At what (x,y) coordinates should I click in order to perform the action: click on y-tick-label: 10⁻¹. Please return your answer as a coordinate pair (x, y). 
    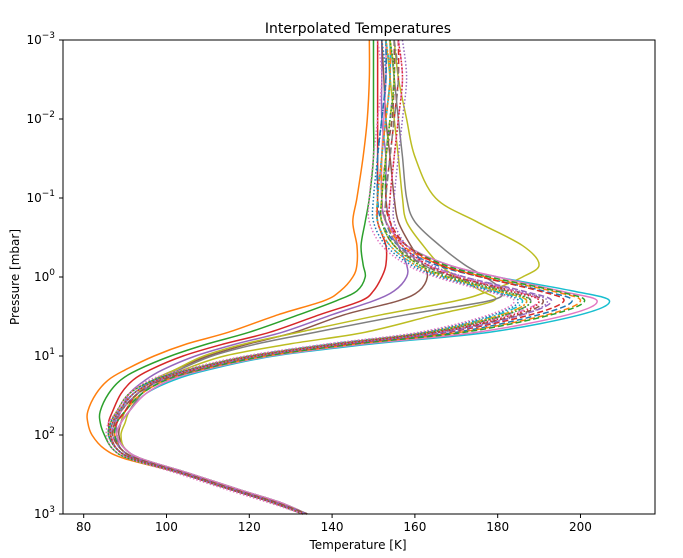
    Looking at the image, I should click on (40, 197).